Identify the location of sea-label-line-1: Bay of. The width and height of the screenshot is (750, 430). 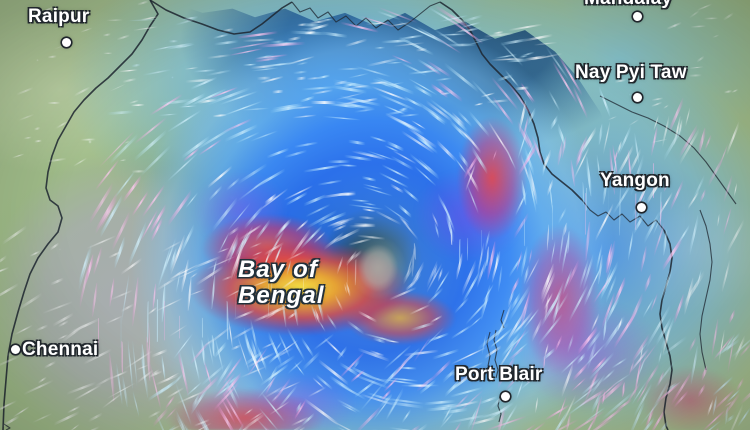
(278, 269).